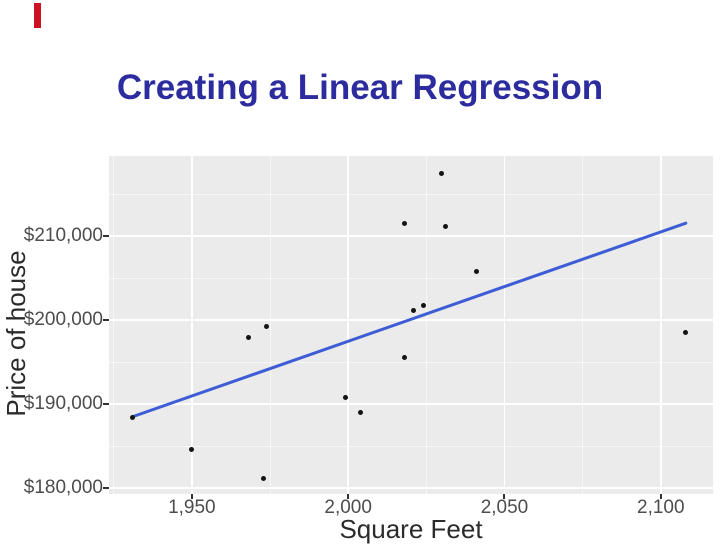 The height and width of the screenshot is (545, 720). I want to click on x-tick-label: 2,100, so click(661, 507).